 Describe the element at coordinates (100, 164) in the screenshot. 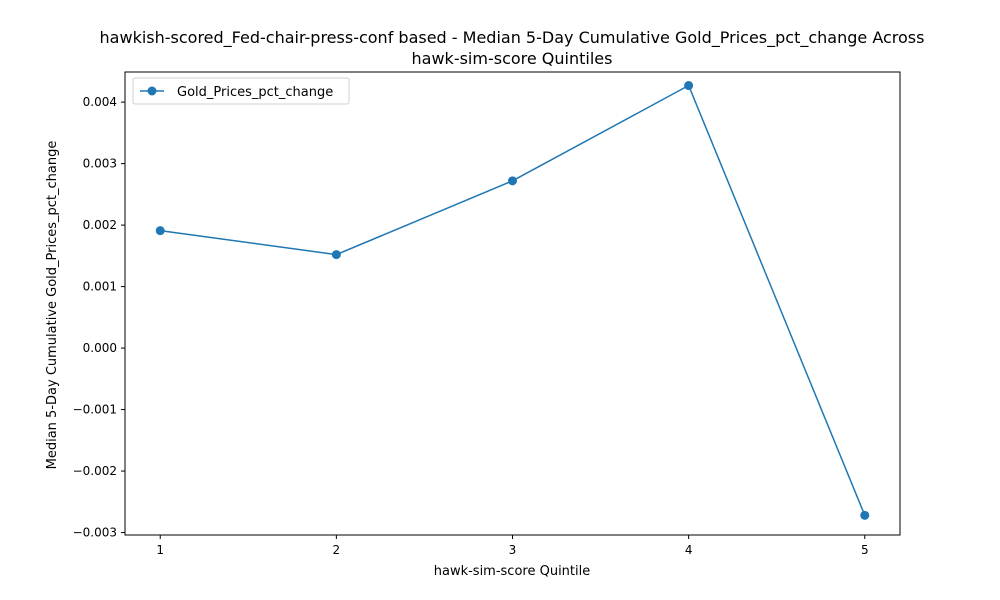

I see `y-tick-label: 0.003` at that location.